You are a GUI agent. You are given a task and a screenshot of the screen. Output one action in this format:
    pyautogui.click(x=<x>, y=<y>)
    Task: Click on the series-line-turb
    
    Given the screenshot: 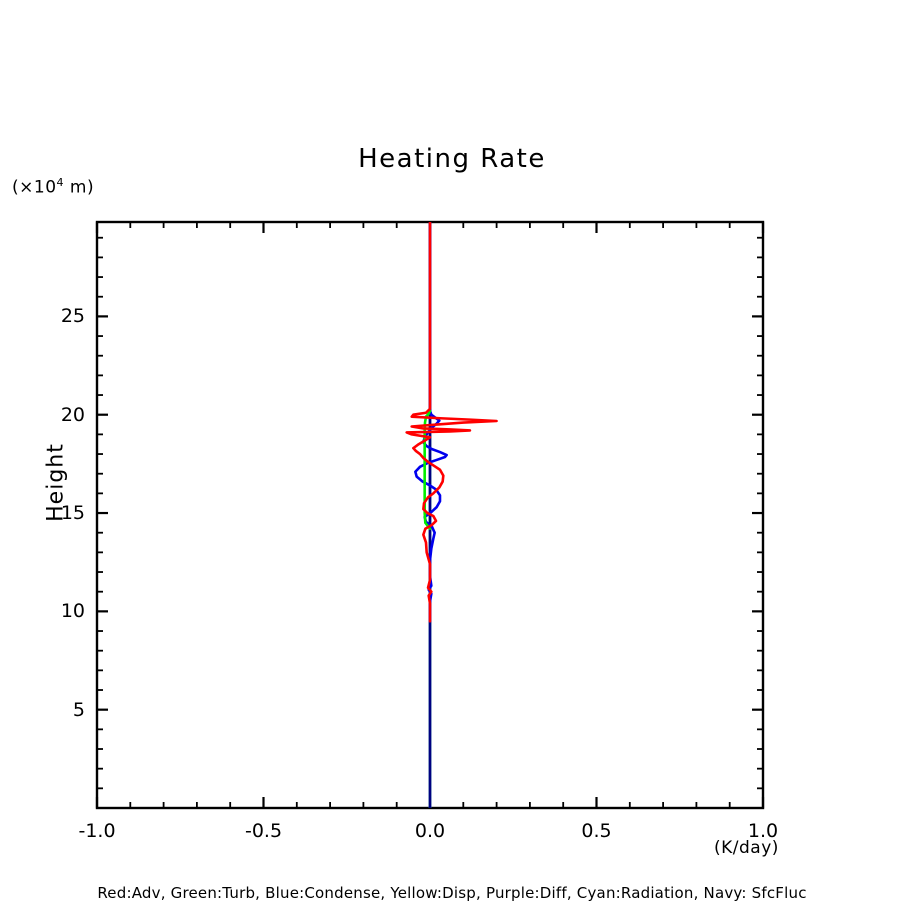 What is the action you would take?
    pyautogui.click(x=427, y=470)
    